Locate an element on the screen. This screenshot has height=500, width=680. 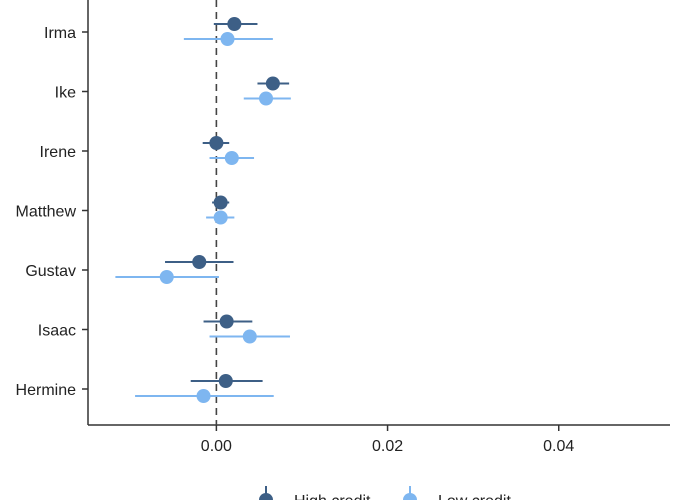
legend-item: Low credit is located at coordinates (457, 493).